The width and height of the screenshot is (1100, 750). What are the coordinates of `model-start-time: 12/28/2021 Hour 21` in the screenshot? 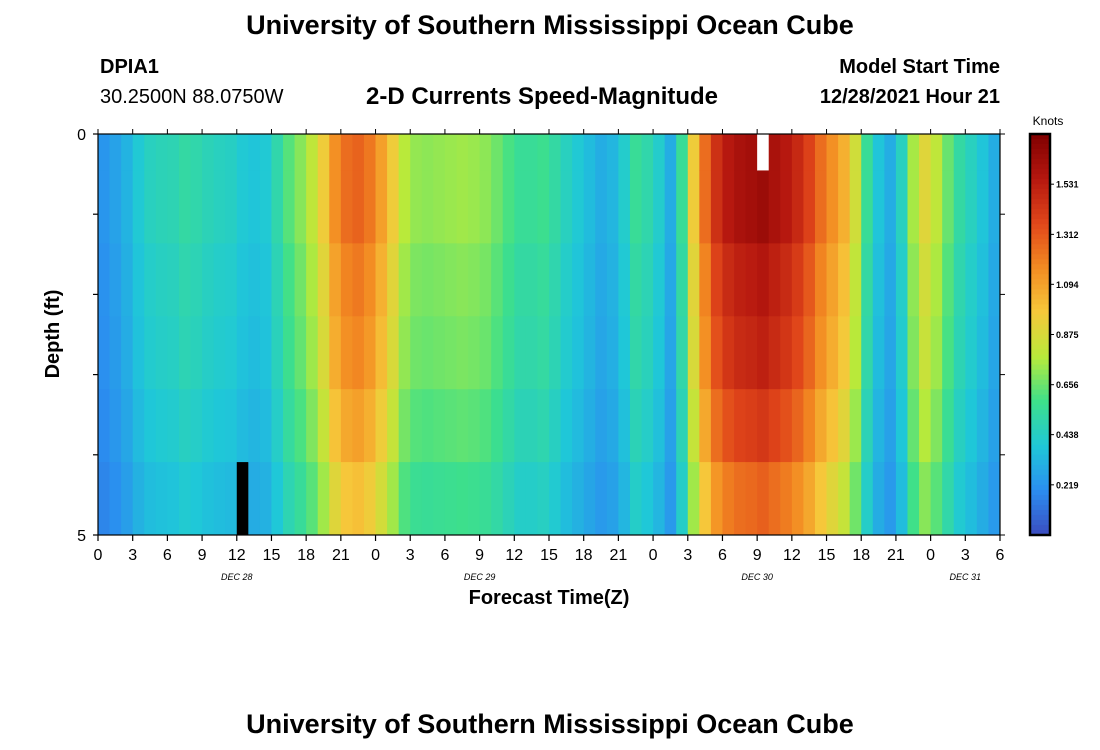 It's located at (909, 97).